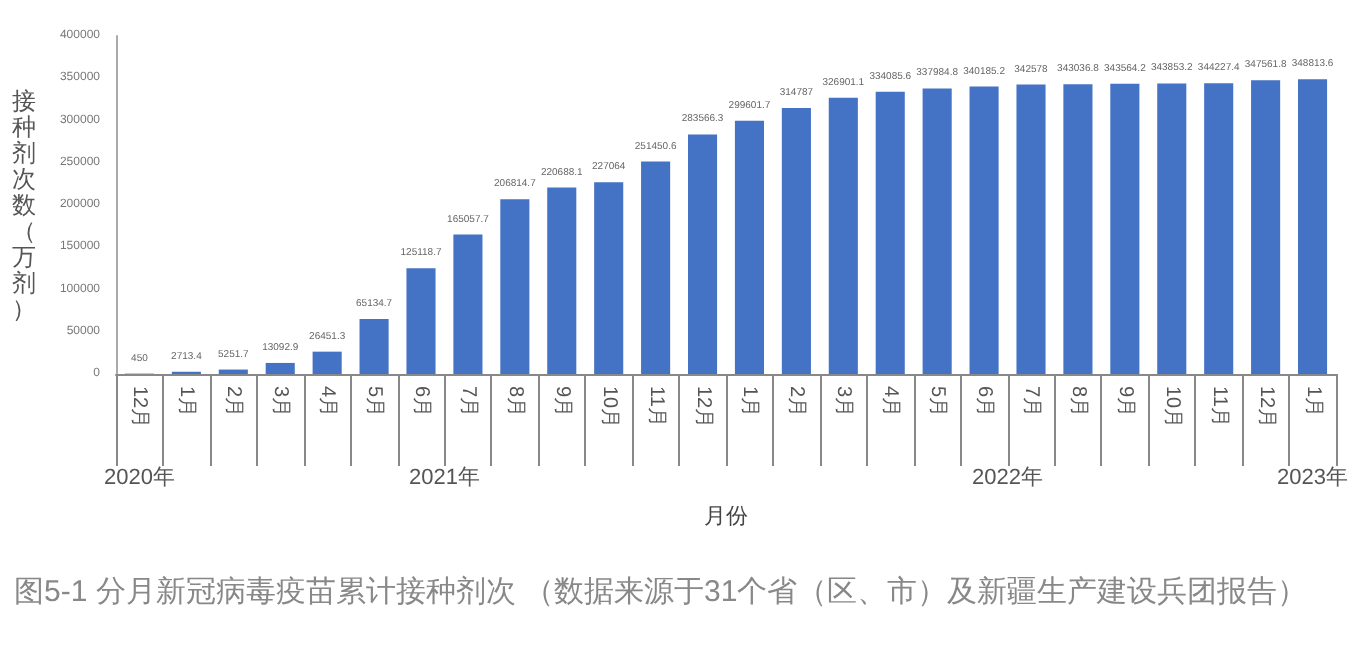  I want to click on text: 2020年, so click(139, 478).